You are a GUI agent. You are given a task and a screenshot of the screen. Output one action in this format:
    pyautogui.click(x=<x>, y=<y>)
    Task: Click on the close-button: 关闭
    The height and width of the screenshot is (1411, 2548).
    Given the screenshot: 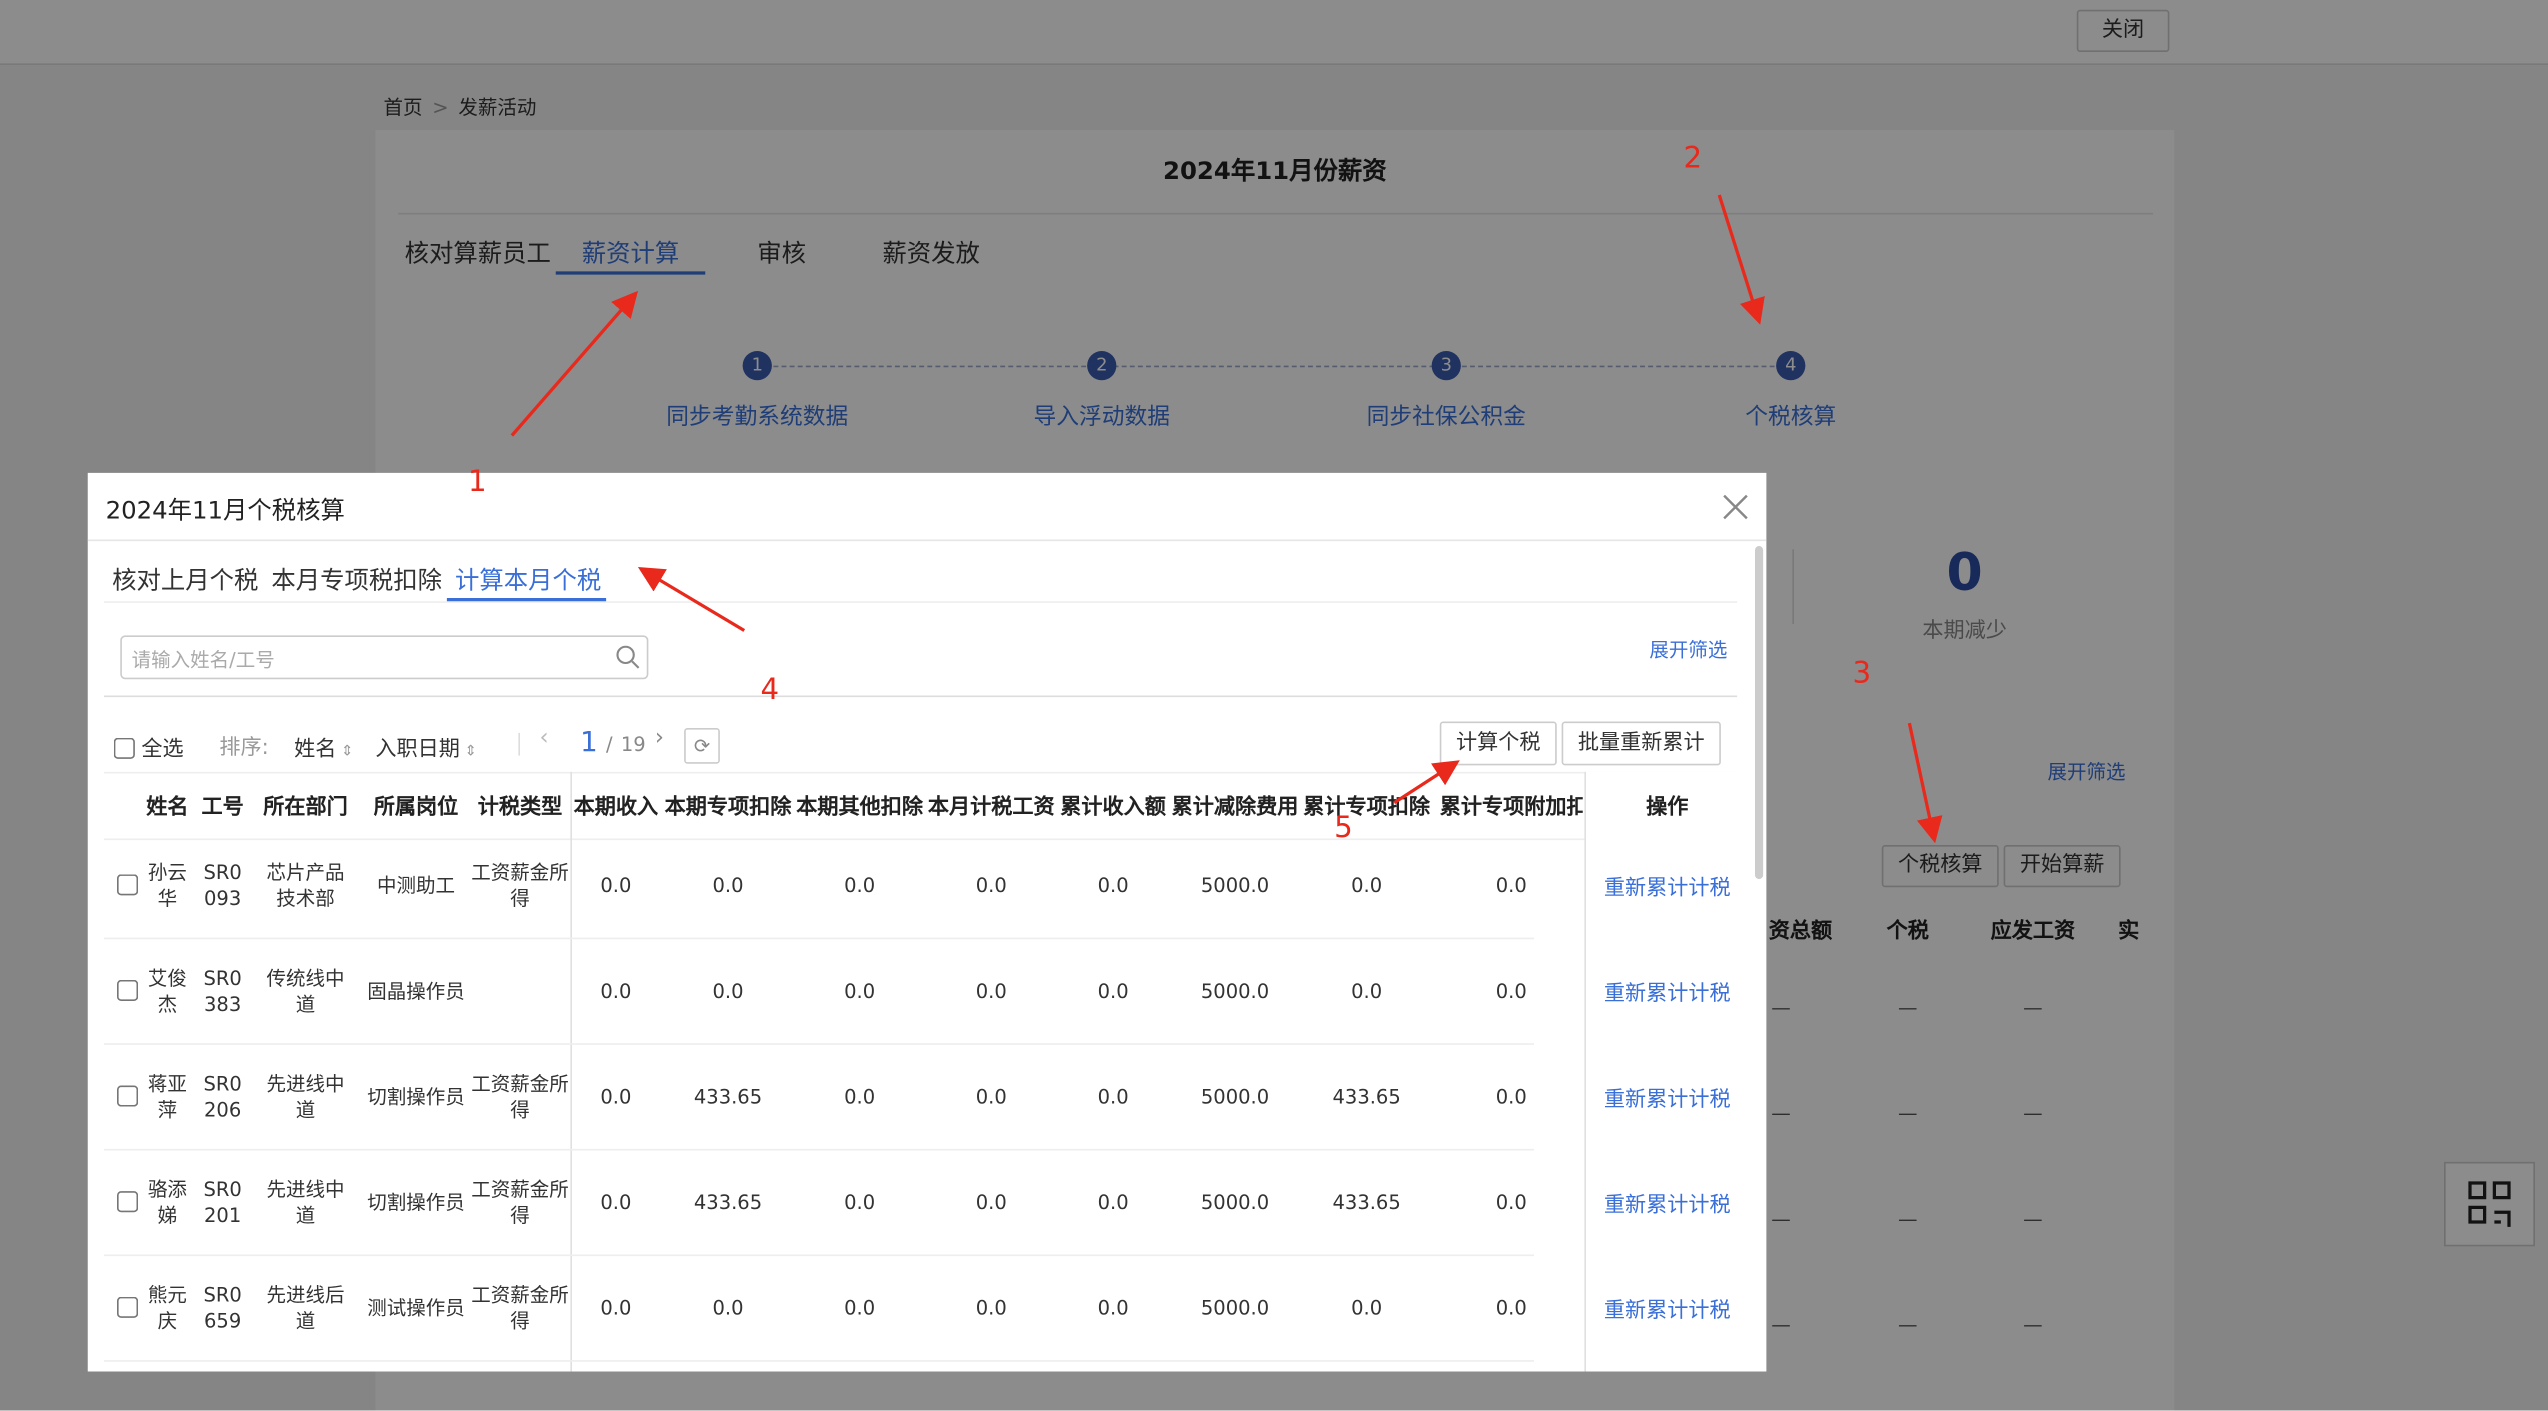 What is the action you would take?
    pyautogui.click(x=2123, y=30)
    